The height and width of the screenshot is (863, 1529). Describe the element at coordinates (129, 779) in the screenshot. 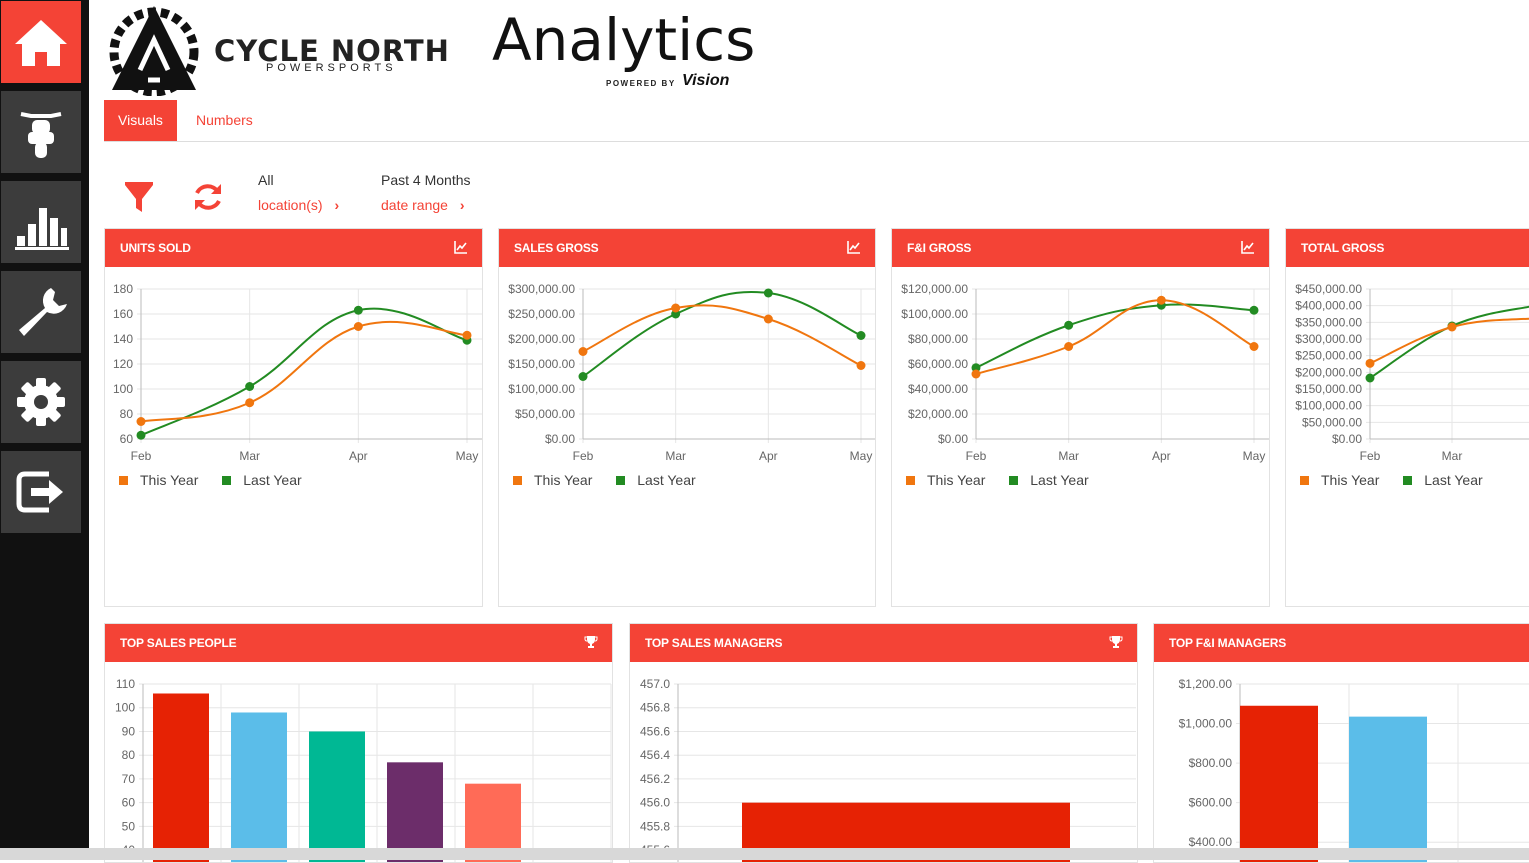

I see `y-tick-label: 70` at that location.